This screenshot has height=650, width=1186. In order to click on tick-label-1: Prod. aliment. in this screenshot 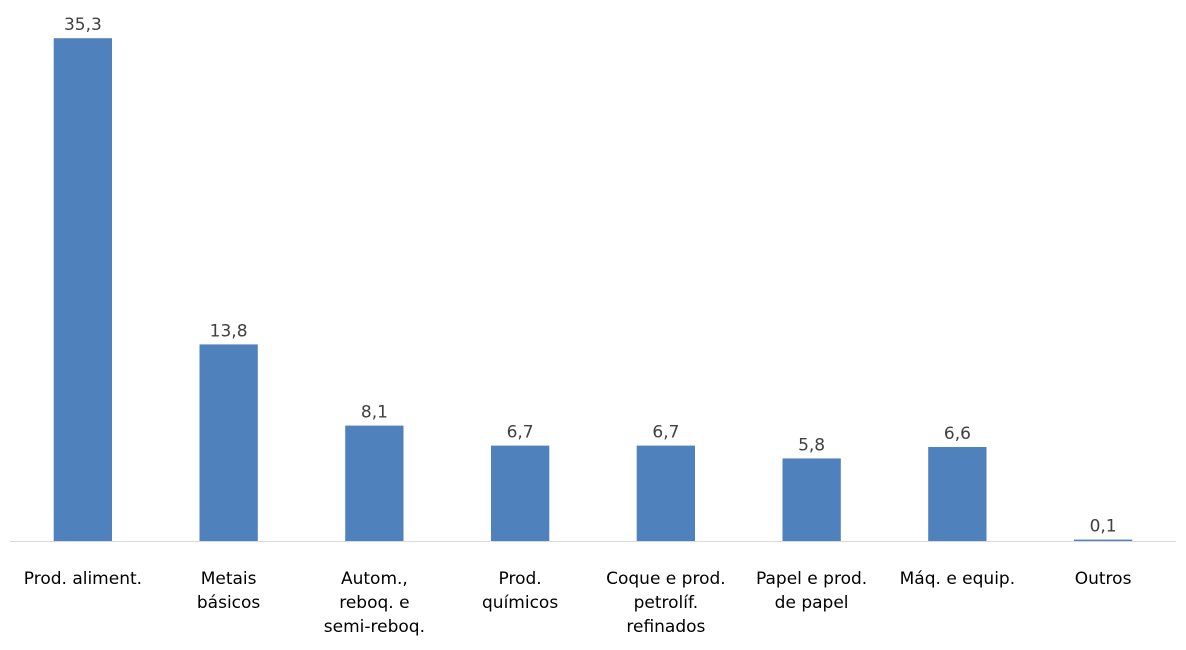, I will do `click(83, 579)`.